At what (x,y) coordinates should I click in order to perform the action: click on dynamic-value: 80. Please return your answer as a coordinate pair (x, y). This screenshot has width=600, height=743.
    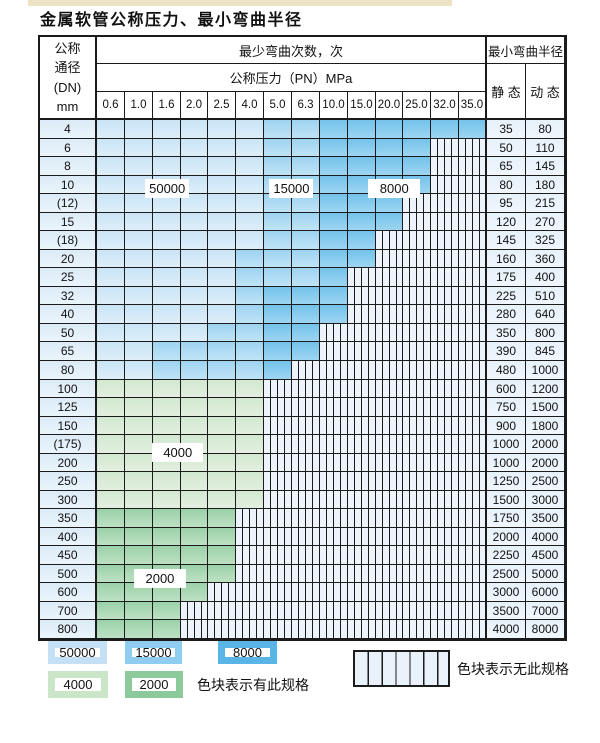
    Looking at the image, I should click on (545, 129).